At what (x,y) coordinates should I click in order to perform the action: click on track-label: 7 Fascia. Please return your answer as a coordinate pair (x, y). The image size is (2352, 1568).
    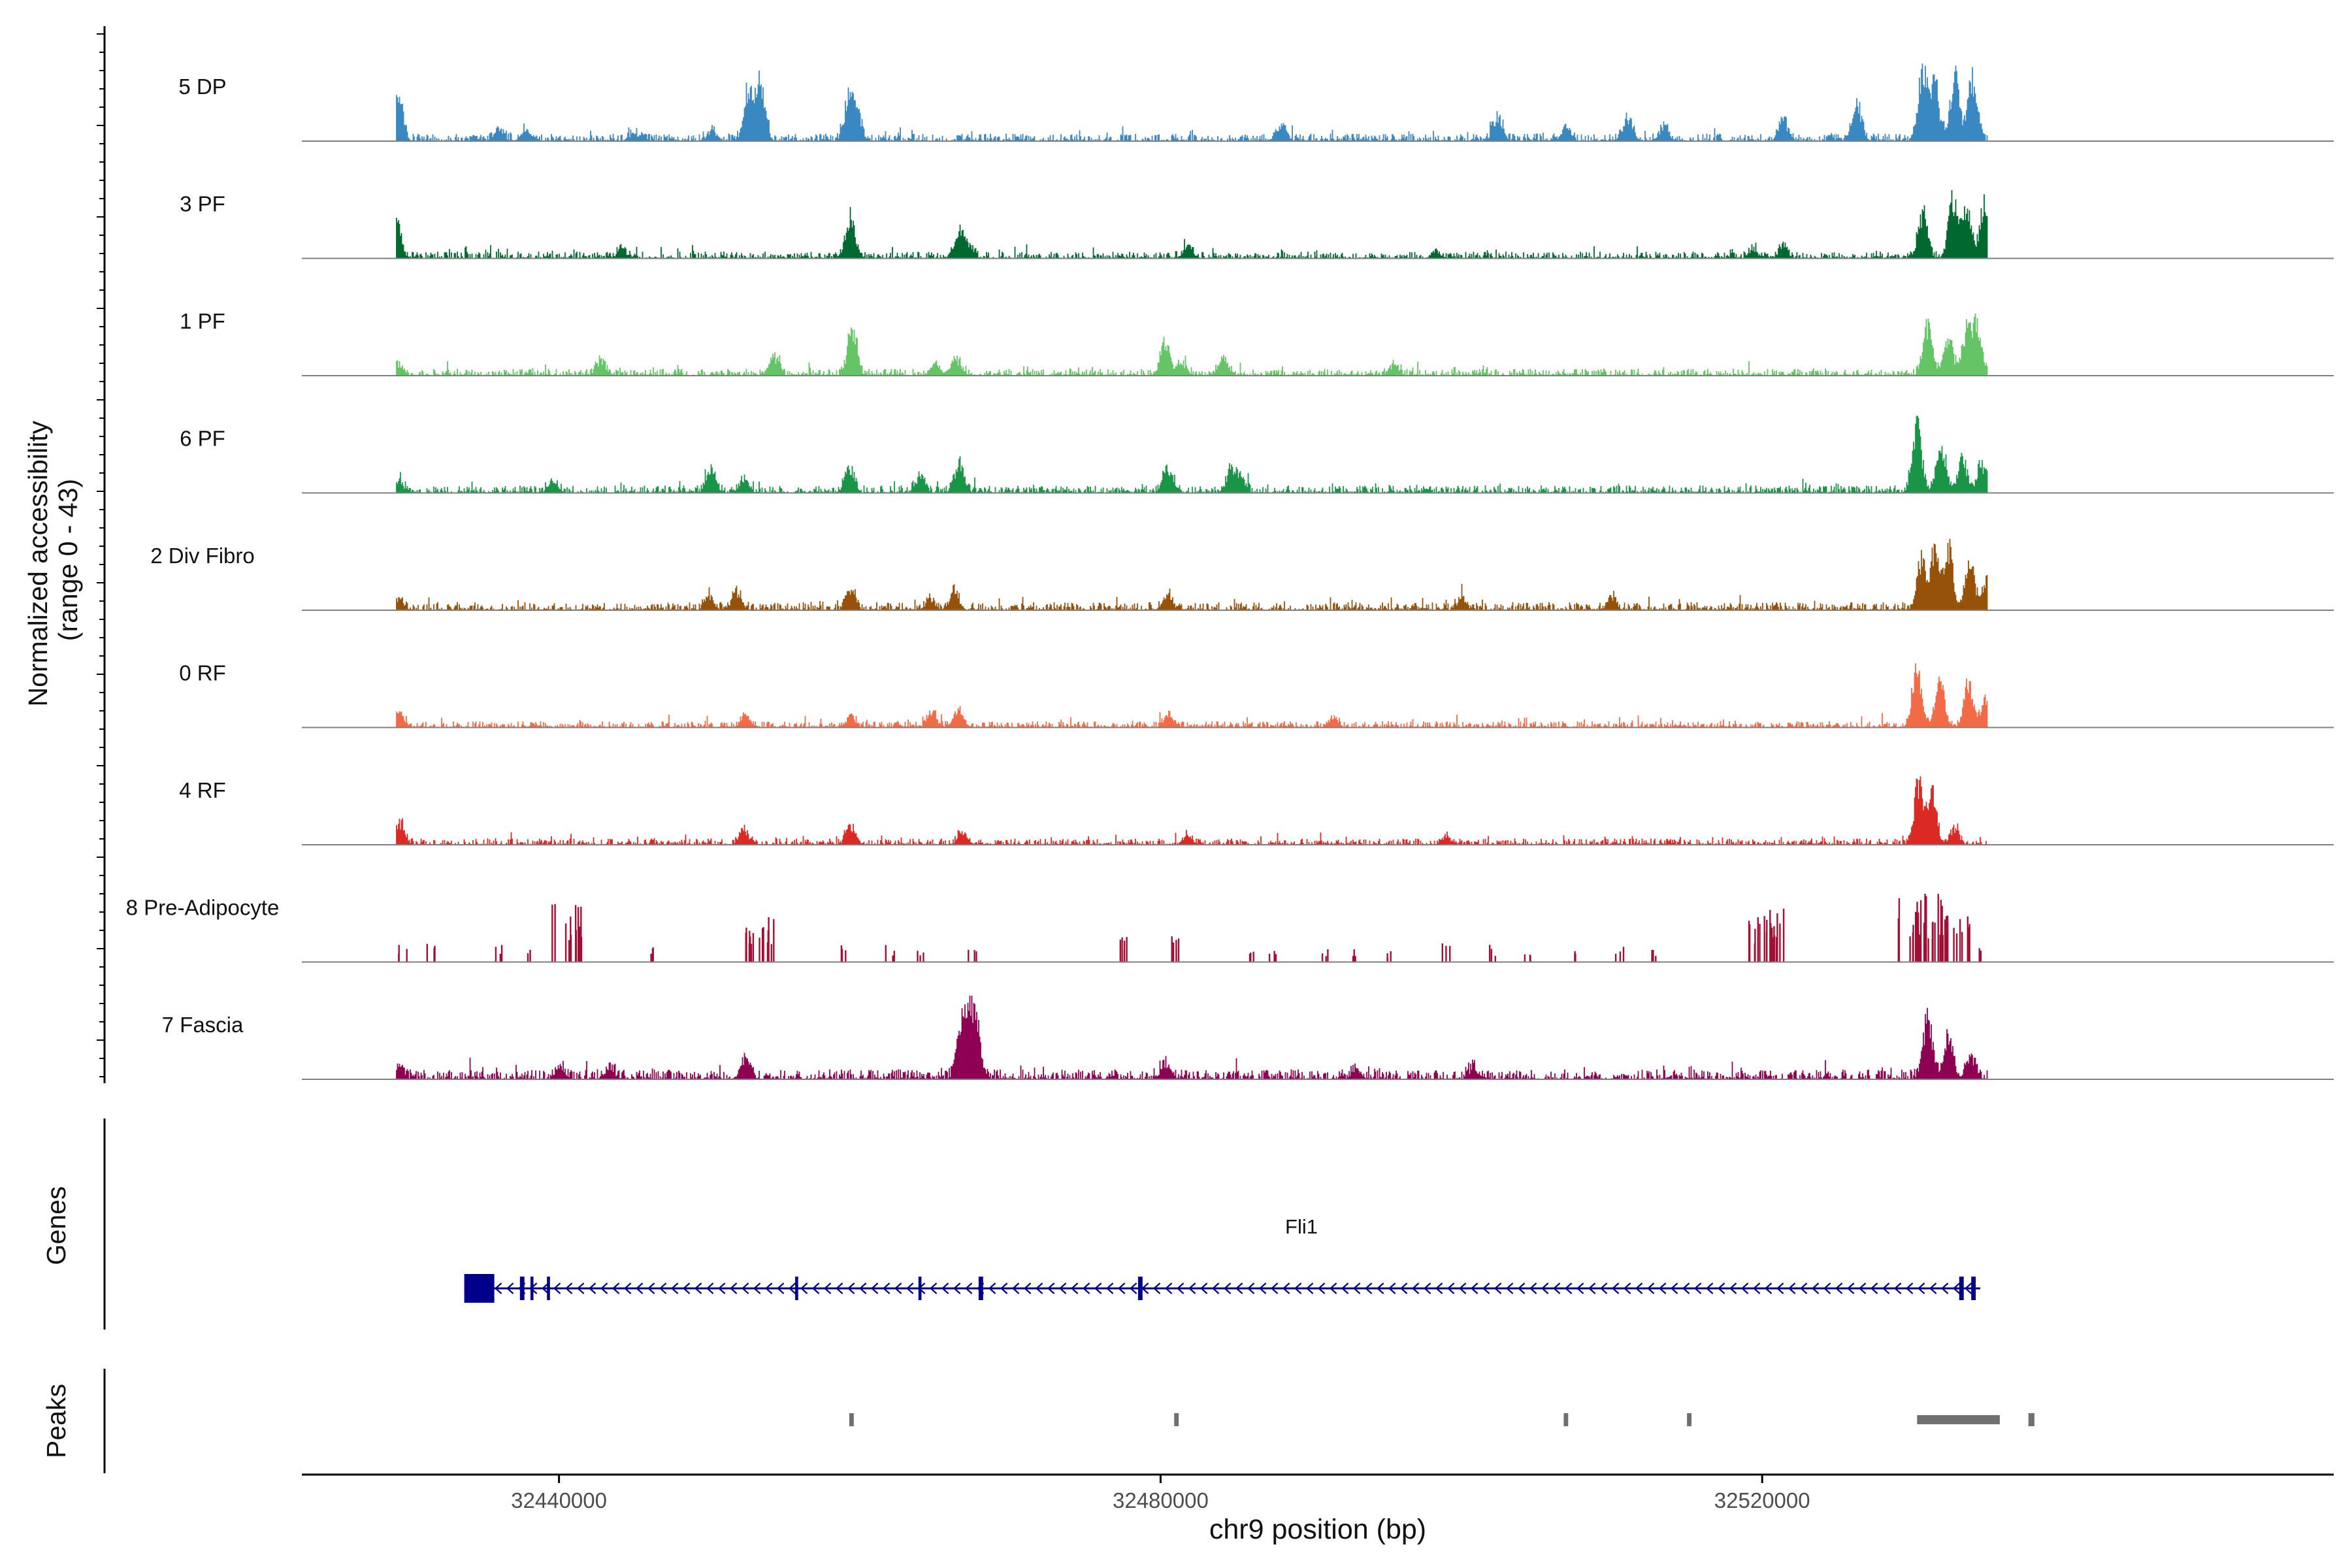
    Looking at the image, I should click on (203, 1025).